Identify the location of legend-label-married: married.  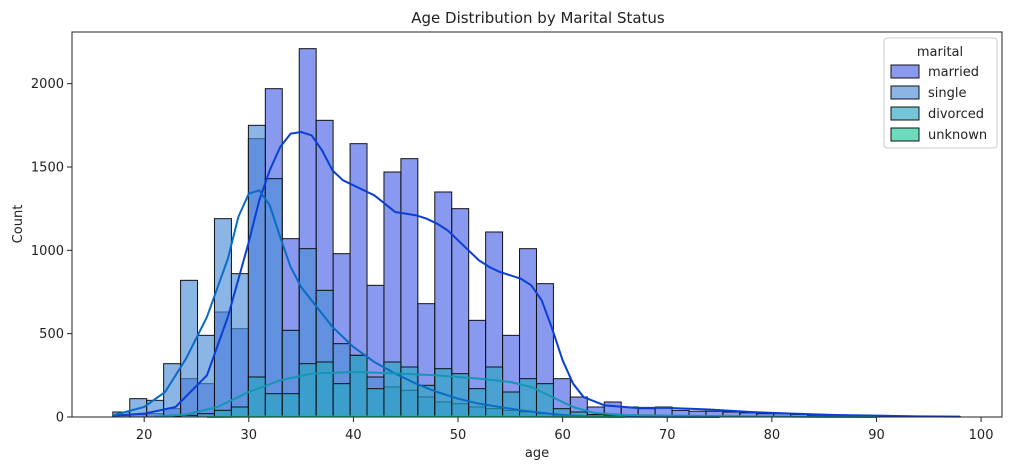
(953, 72).